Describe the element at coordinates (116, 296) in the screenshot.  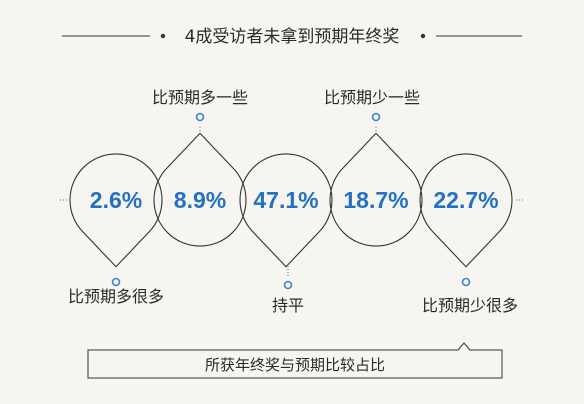
I see `category-label-0: 比预期多很多` at that location.